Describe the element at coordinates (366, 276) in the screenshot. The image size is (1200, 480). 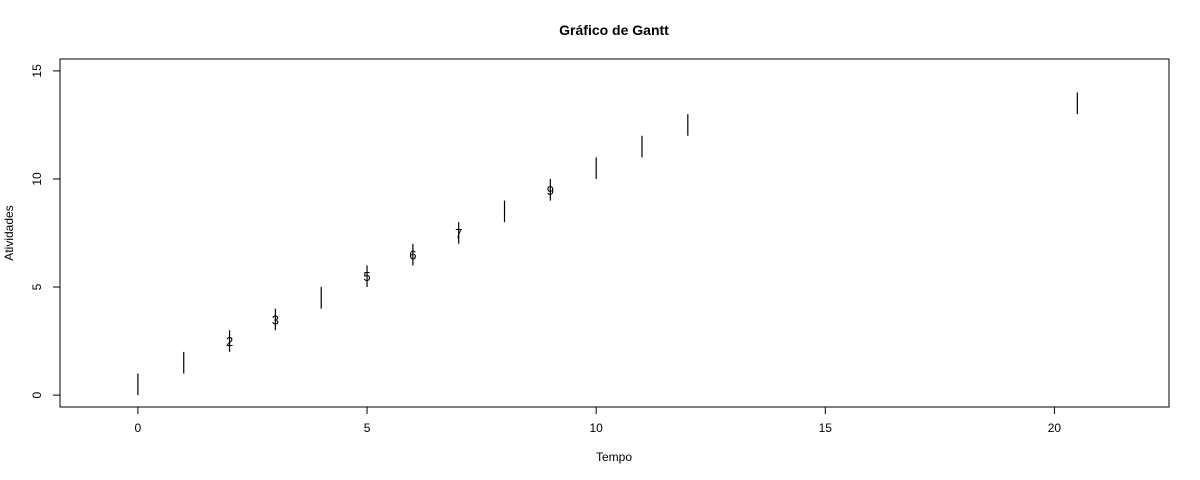
I see `task-label-6: 5` at that location.